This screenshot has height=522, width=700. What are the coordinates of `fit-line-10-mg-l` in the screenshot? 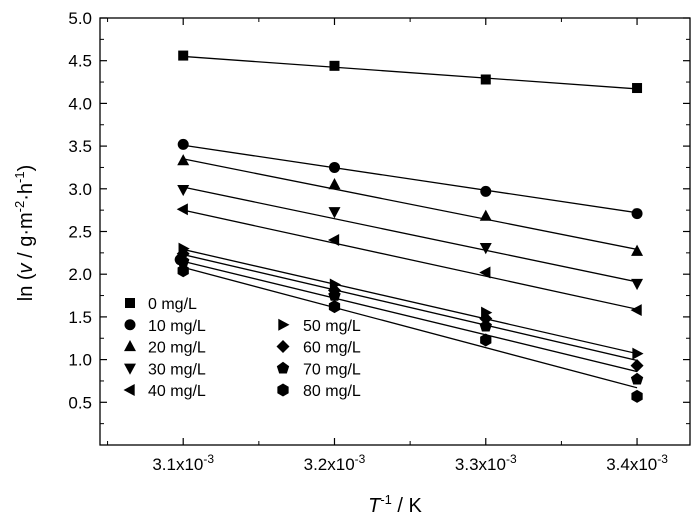 It's located at (410, 179).